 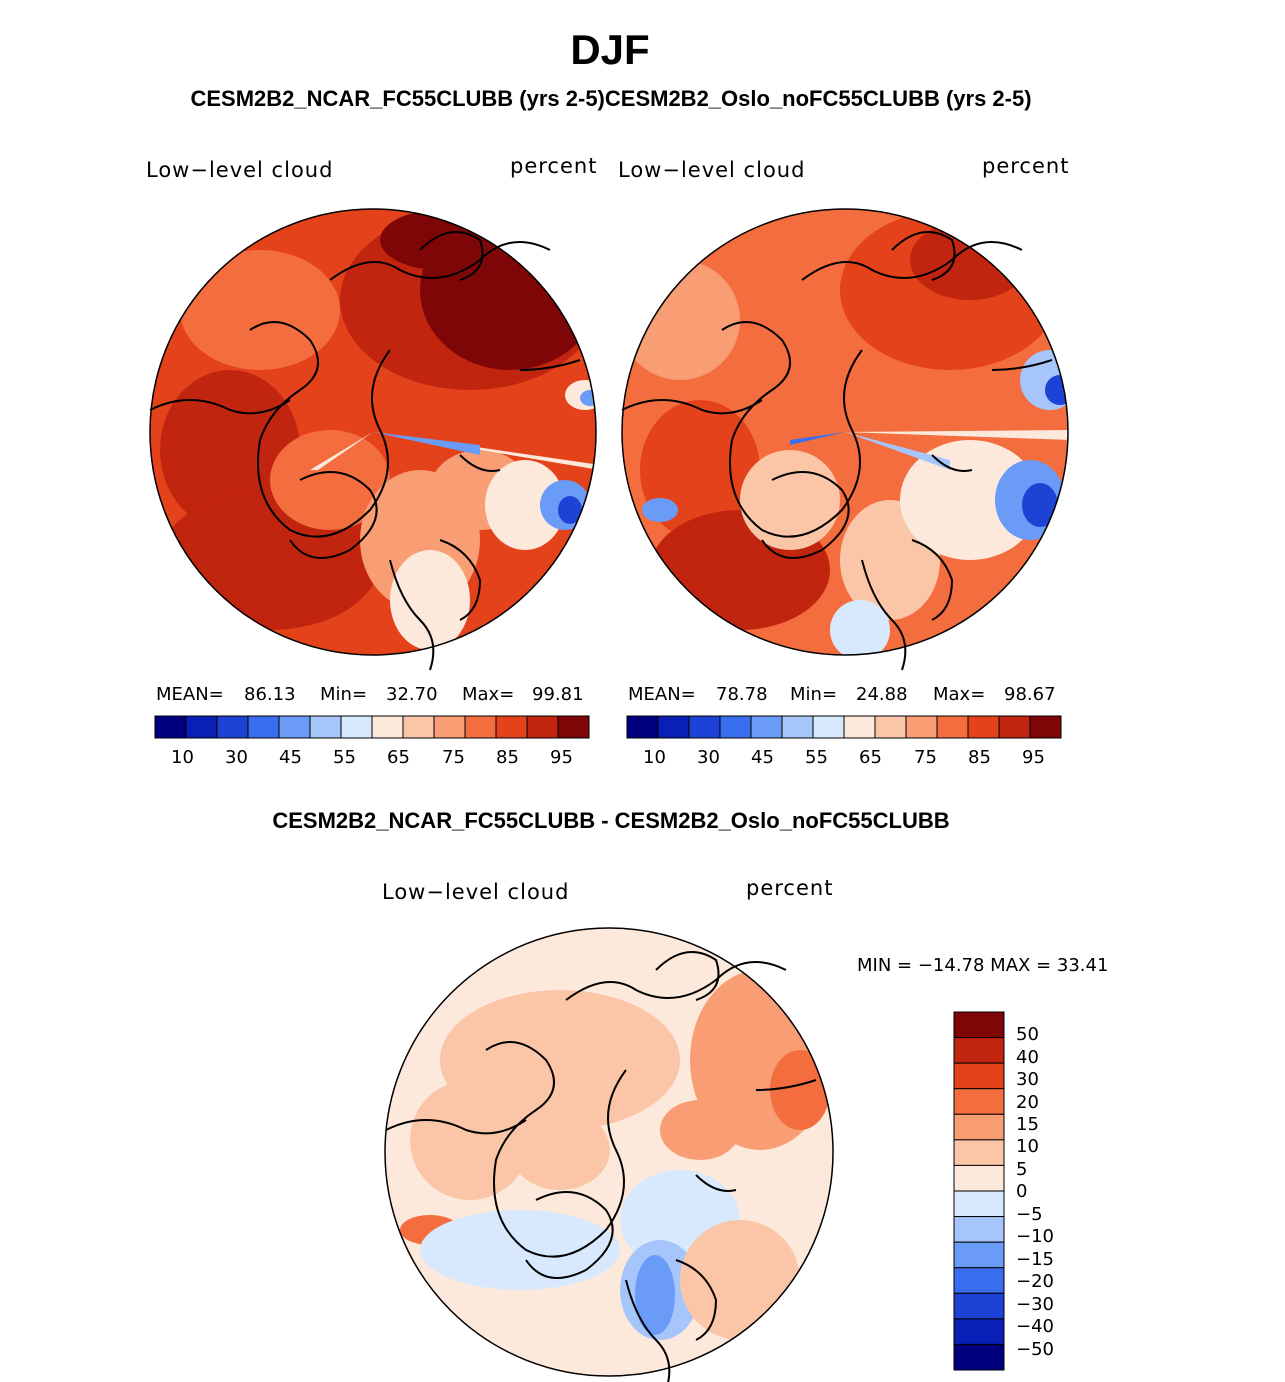 What do you see at coordinates (240, 170) in the screenshot?
I see `panel1-variable-label: Low−level cloud` at bounding box center [240, 170].